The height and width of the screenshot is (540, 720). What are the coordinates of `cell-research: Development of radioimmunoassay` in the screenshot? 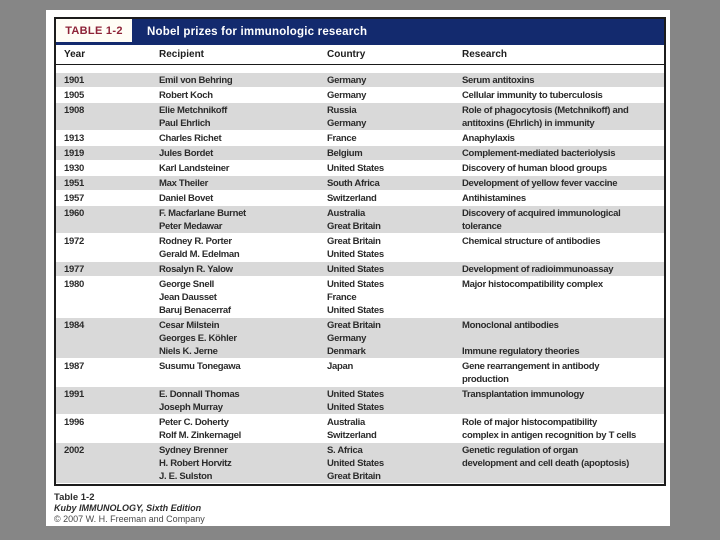 It's located at (538, 269).